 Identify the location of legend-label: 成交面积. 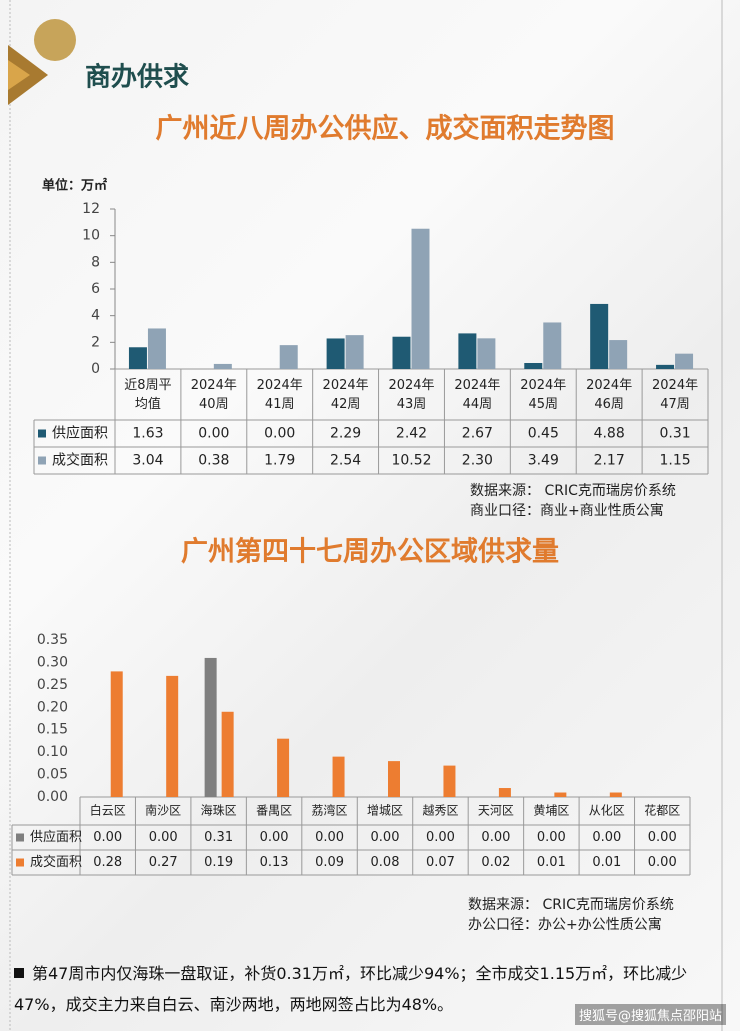
(80, 460).